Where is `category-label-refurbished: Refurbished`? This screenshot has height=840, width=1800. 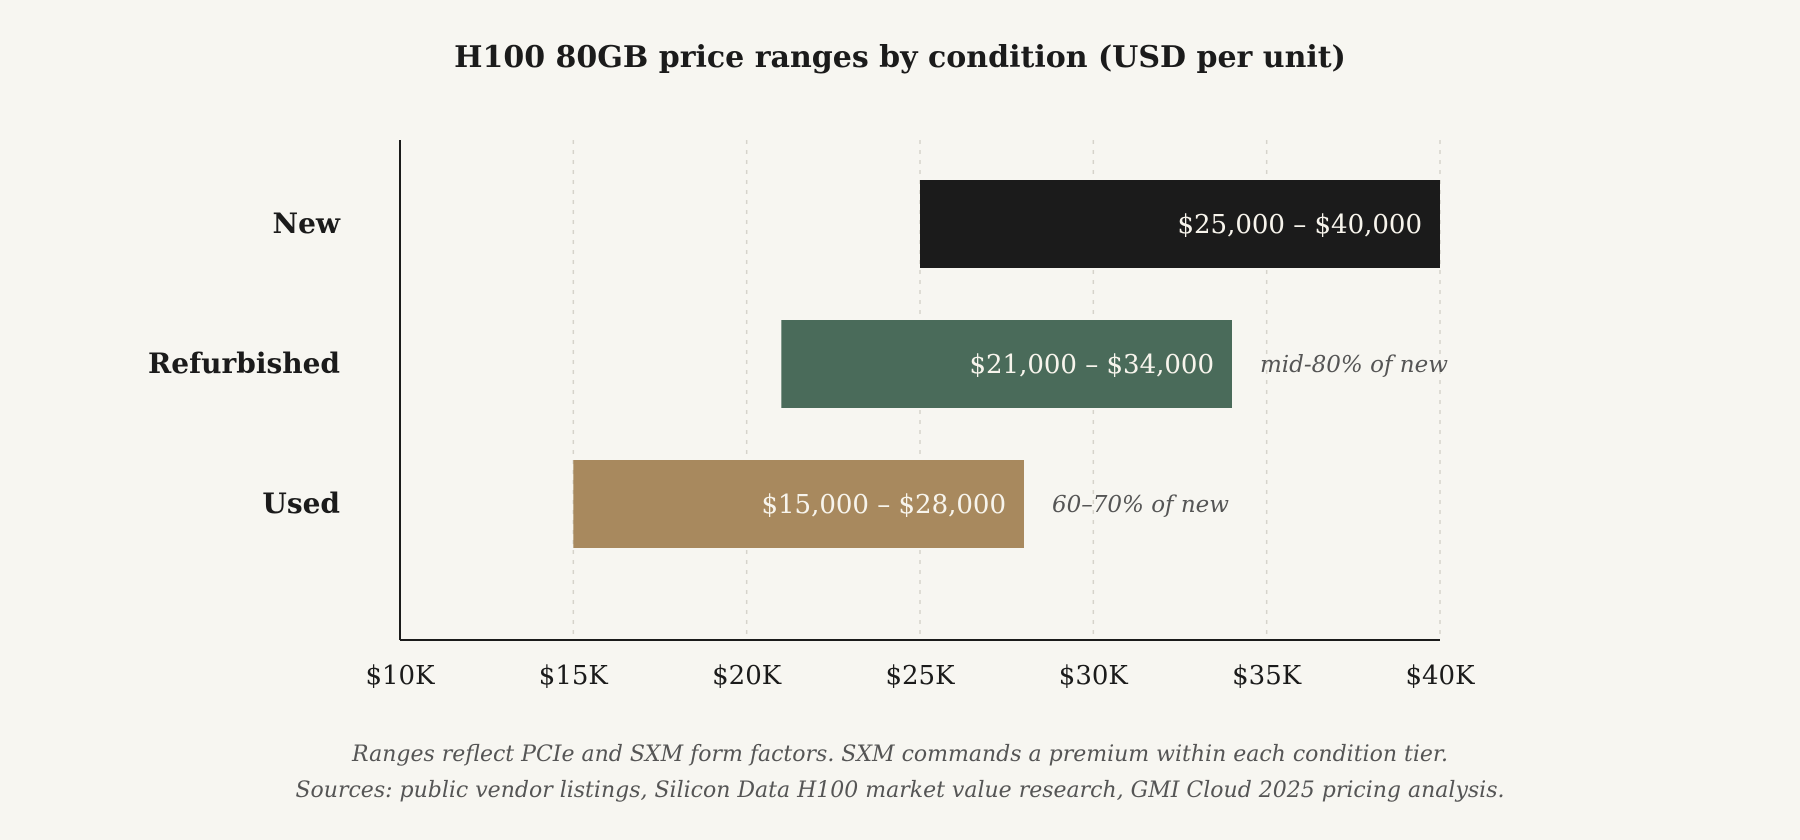 category-label-refurbished: Refurbished is located at coordinates (244, 363).